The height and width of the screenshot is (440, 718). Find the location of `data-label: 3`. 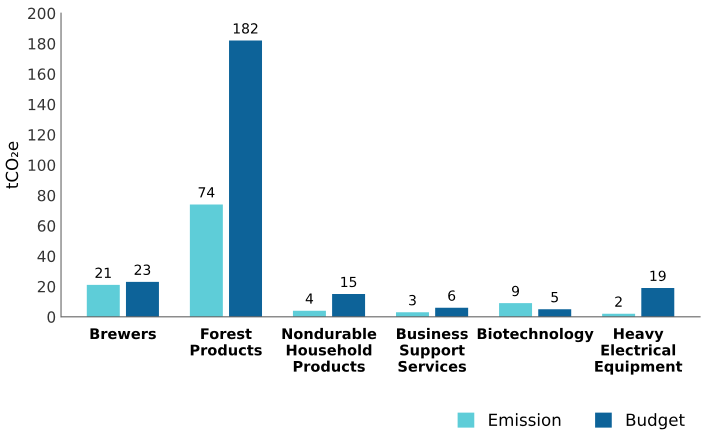

data-label: 3 is located at coordinates (412, 300).